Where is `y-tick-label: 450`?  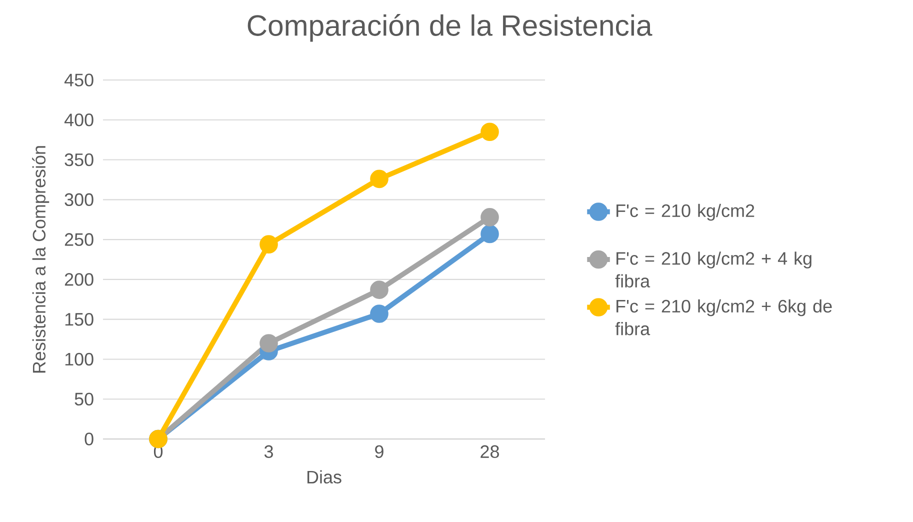
y-tick-label: 450 is located at coordinates (79, 80).